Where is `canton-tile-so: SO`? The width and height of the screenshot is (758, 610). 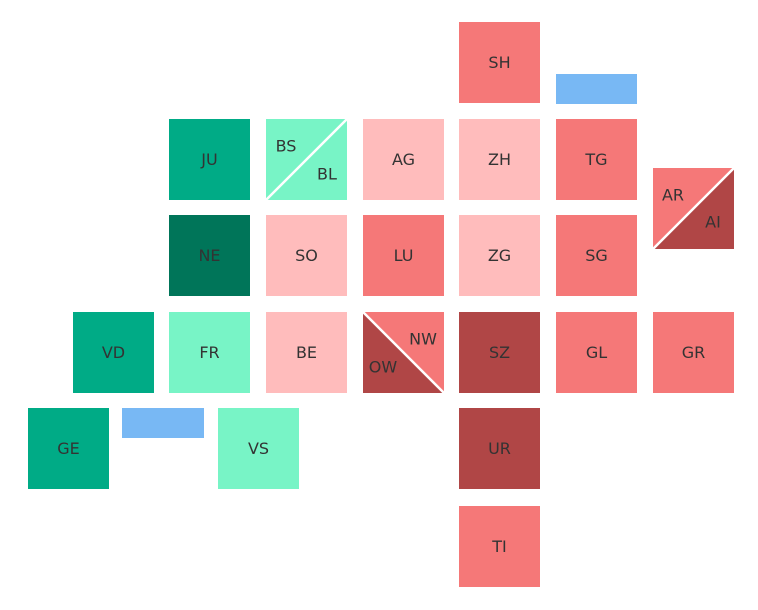
canton-tile-so: SO is located at coordinates (306, 255).